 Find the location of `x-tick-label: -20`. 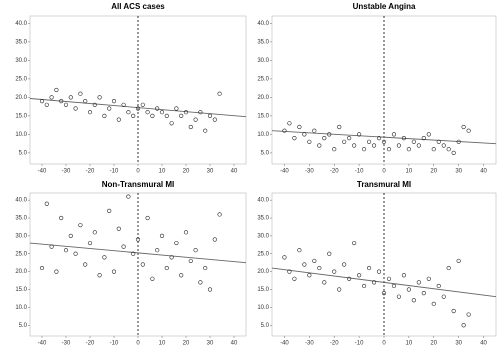

x-tick-label: -20 is located at coordinates (90, 344).